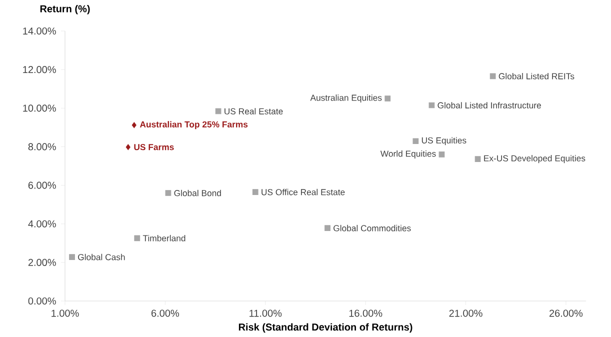 Image resolution: width=611 pixels, height=337 pixels. What do you see at coordinates (194, 125) in the screenshot?
I see `annotation: Australian Top 25% Farms` at bounding box center [194, 125].